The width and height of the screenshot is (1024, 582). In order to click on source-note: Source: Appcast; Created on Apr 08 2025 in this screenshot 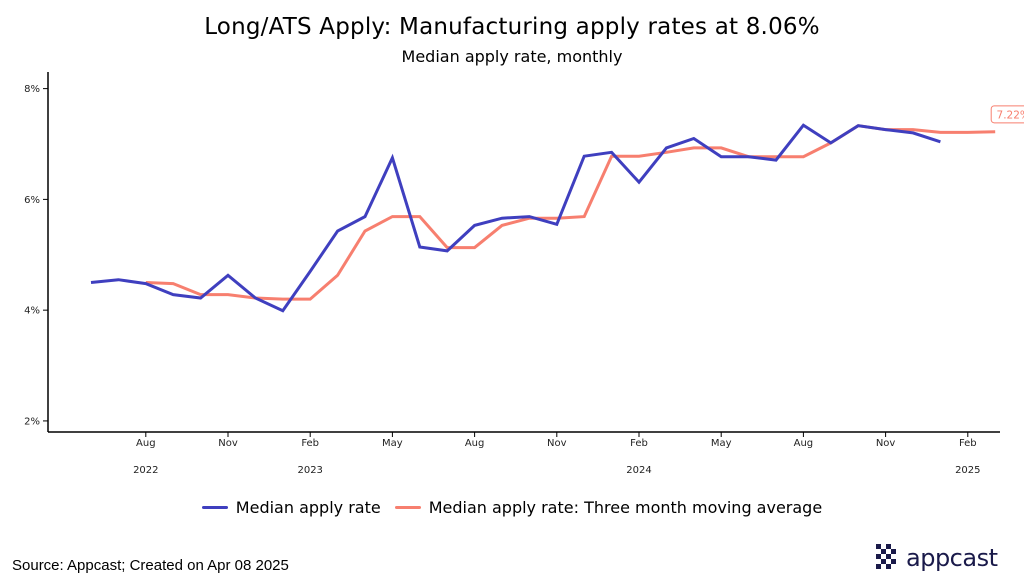, I will do `click(150, 565)`.